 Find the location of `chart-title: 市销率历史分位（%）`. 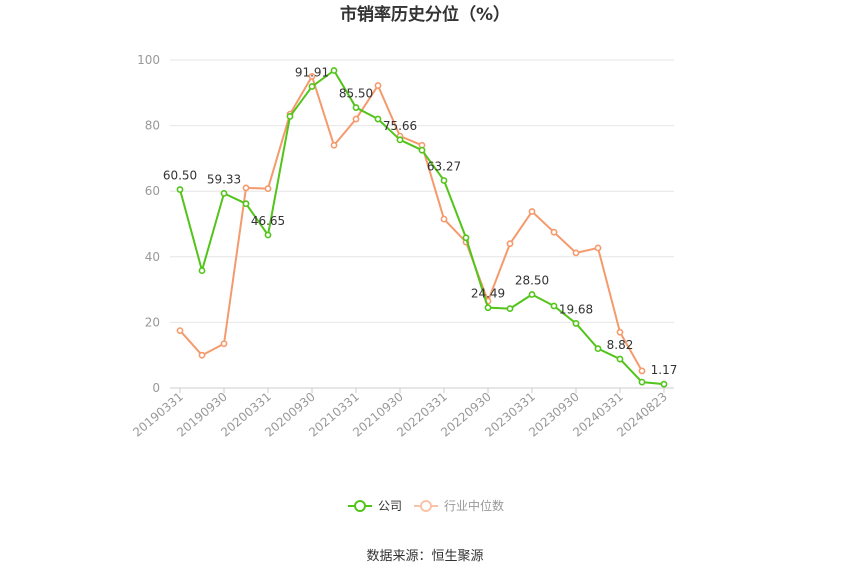

chart-title: 市销率历史分位（%） is located at coordinates (425, 14).